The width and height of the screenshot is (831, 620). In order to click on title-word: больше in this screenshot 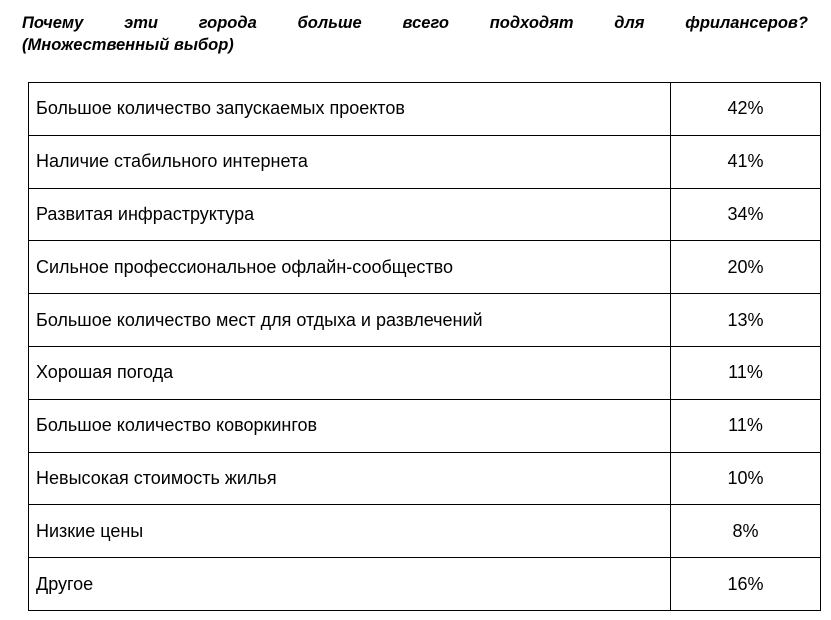, I will do `click(329, 23)`.